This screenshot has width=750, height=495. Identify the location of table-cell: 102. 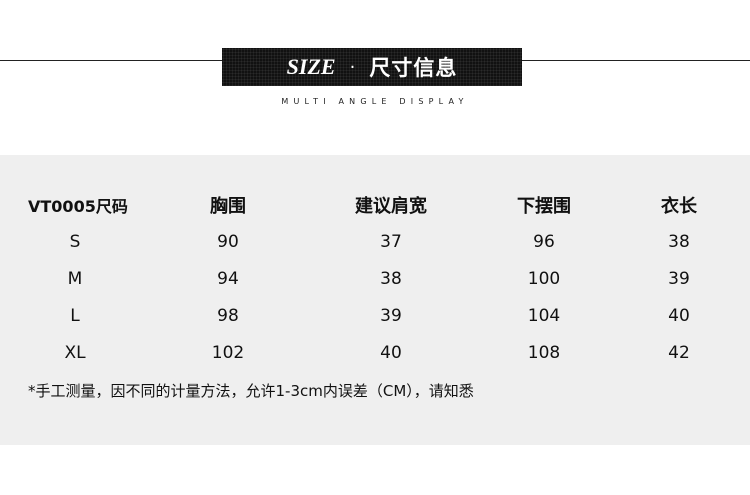
(228, 353).